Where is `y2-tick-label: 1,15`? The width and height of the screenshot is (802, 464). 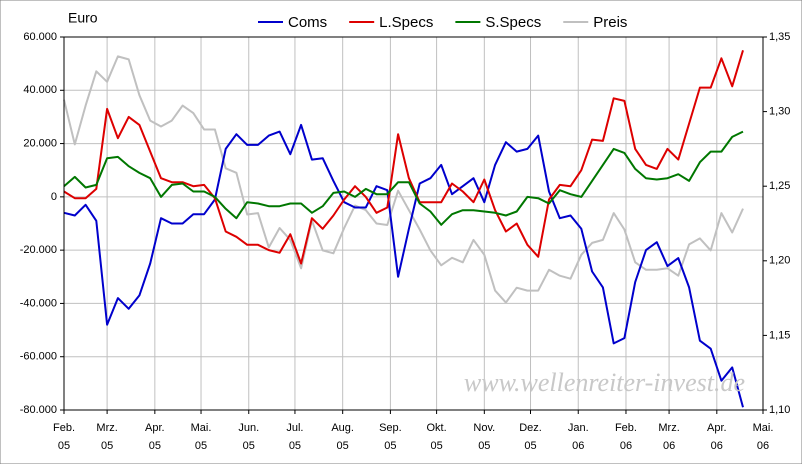
y2-tick-label: 1,15 is located at coordinates (779, 335).